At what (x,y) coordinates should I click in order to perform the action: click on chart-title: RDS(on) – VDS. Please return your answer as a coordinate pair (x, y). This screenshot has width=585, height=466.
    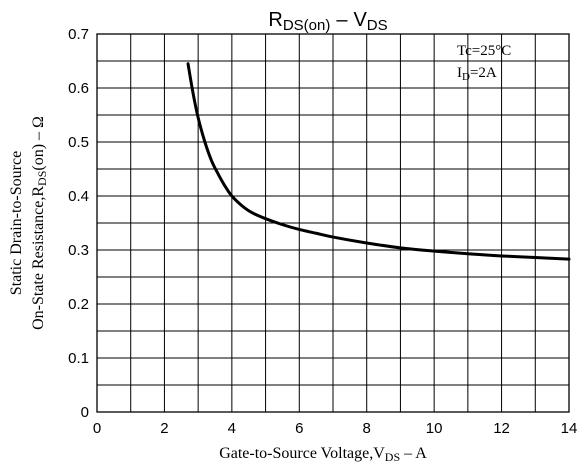
    Looking at the image, I should click on (327, 21).